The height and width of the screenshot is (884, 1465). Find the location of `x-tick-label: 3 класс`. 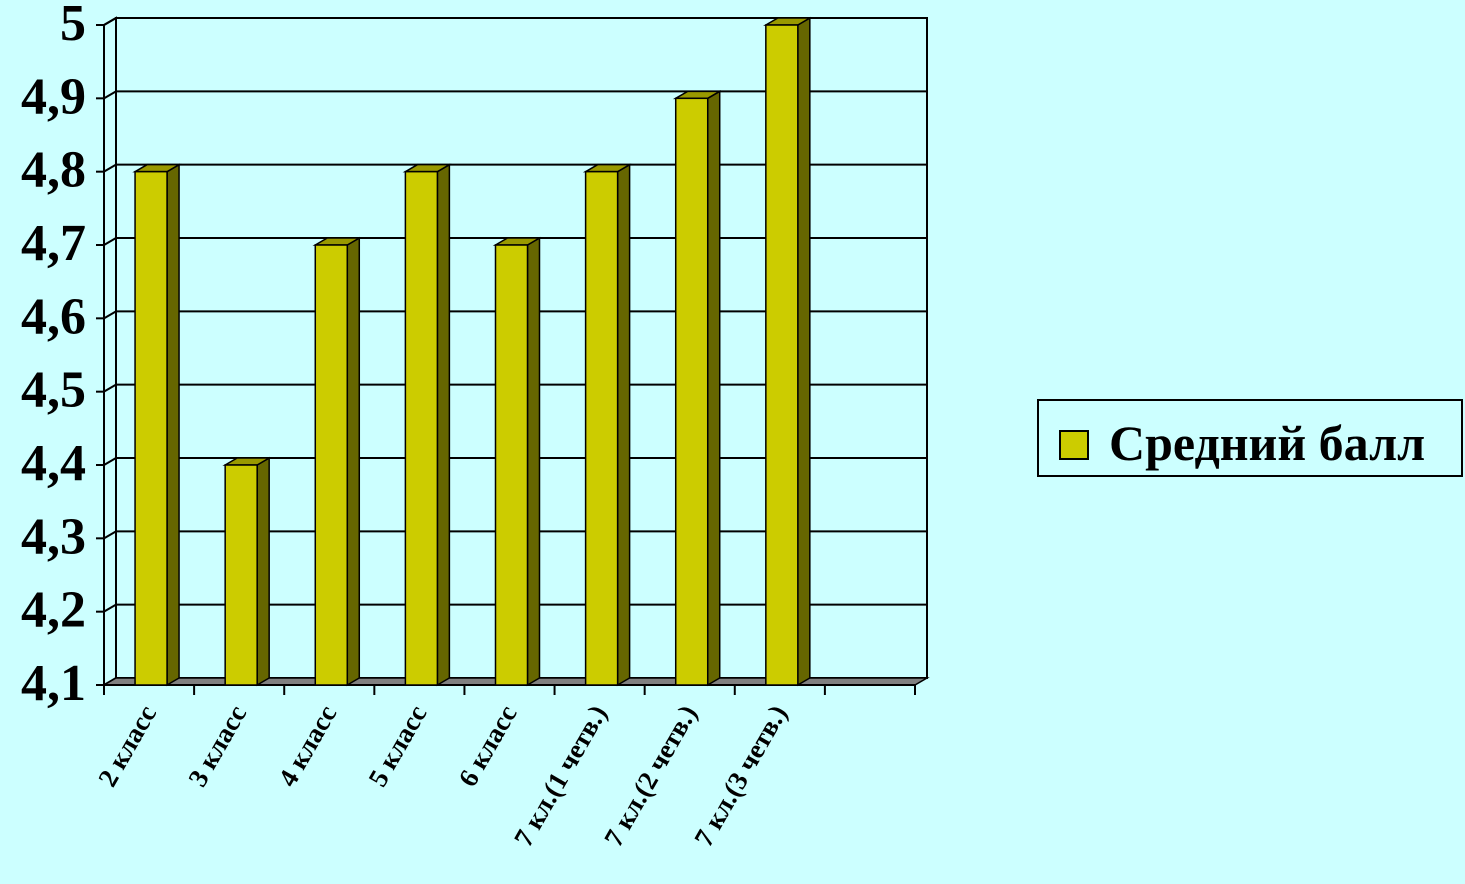

x-tick-label: 3 класс is located at coordinates (217, 746).